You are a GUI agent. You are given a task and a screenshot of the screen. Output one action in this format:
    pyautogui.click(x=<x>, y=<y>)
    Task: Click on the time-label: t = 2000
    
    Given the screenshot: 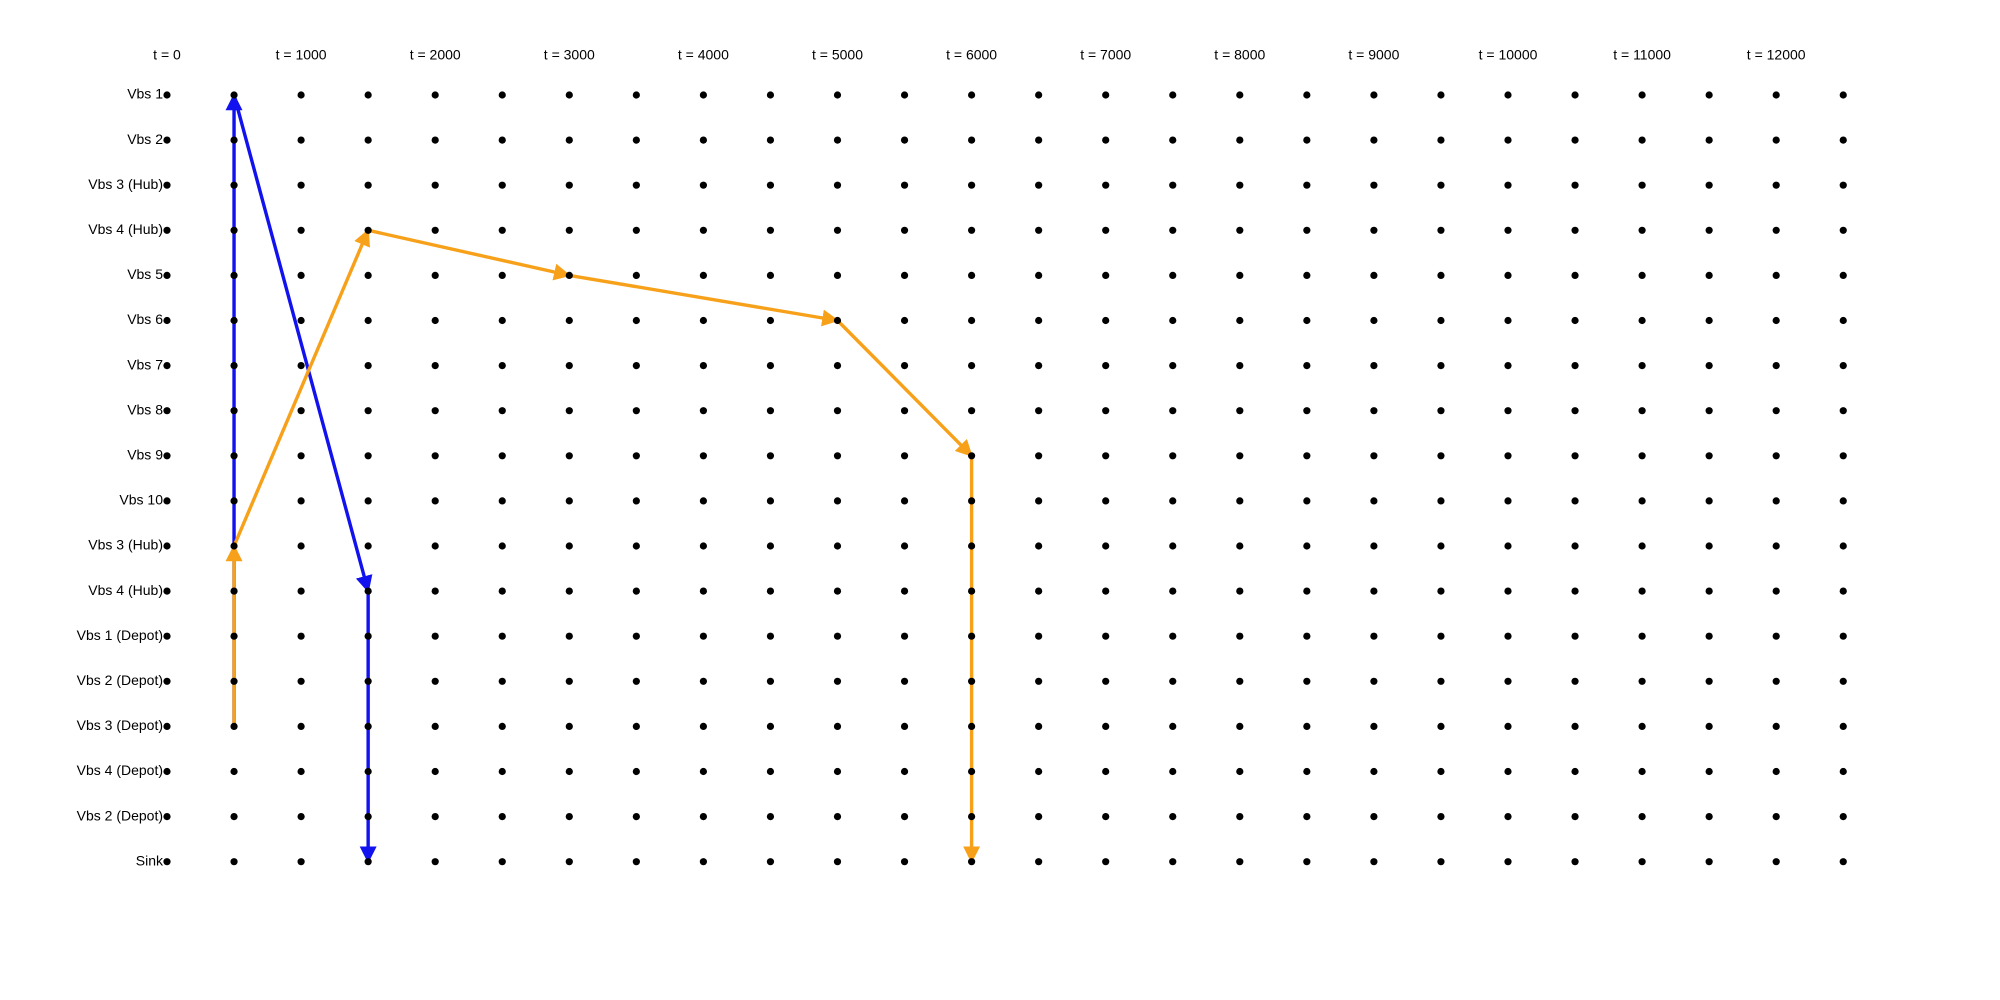 What is the action you would take?
    pyautogui.click(x=435, y=55)
    